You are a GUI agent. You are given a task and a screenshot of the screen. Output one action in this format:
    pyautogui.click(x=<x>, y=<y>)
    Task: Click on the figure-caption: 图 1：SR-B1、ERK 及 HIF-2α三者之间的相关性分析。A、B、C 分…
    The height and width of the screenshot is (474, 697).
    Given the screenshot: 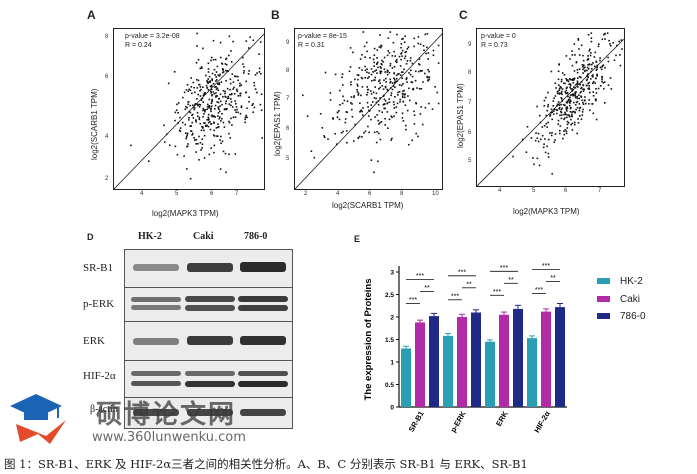 What is the action you would take?
    pyautogui.click(x=266, y=464)
    